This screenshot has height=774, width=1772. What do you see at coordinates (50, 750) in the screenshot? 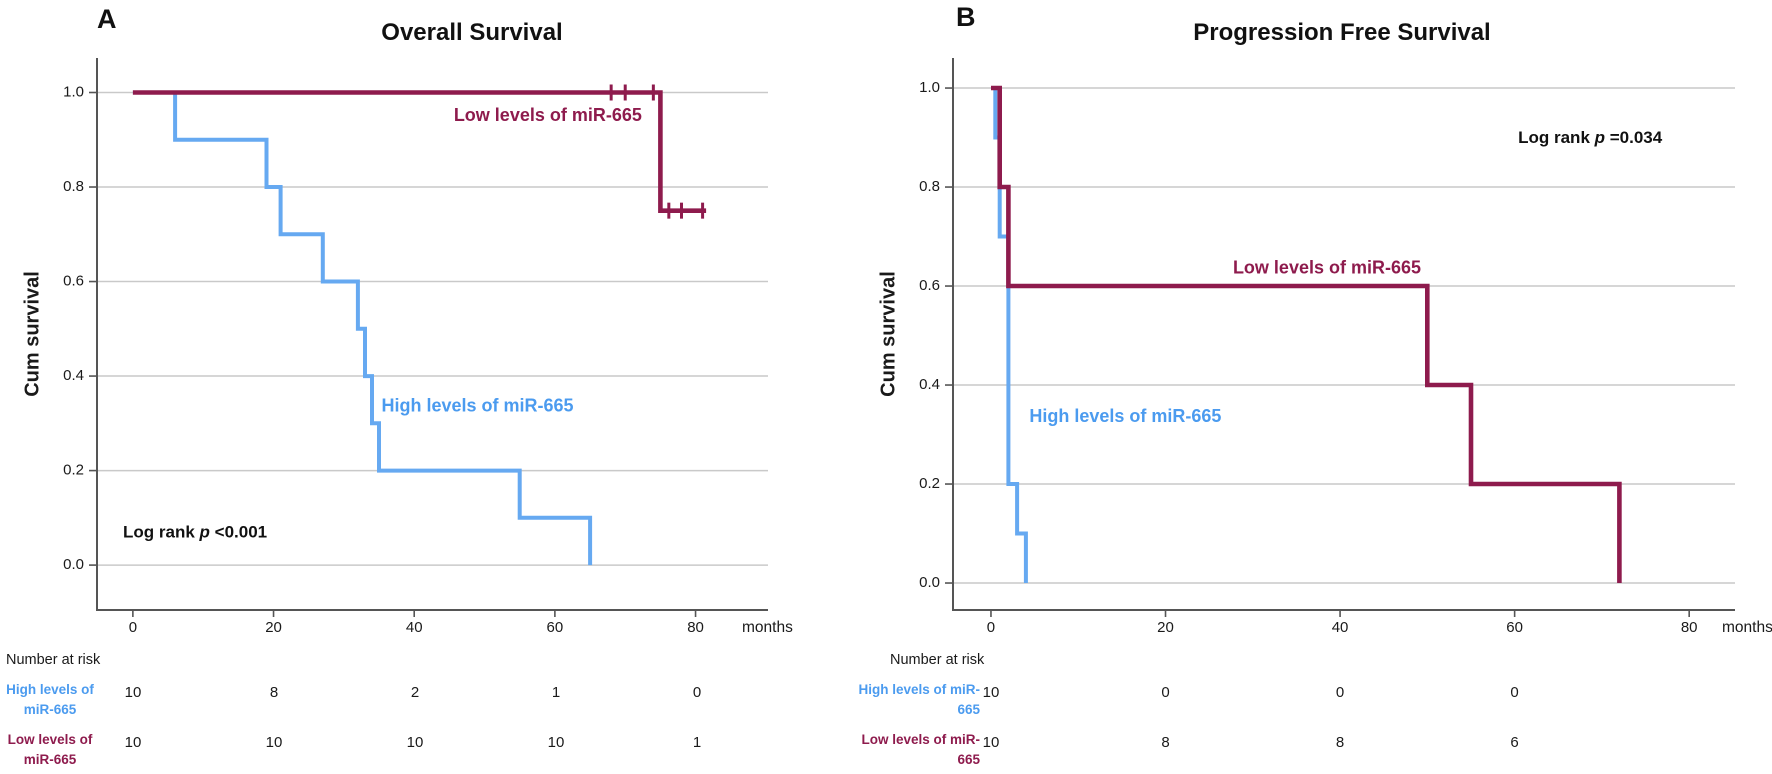
I see `risk-row-label-low: Low levels of miR-665` at bounding box center [50, 750].